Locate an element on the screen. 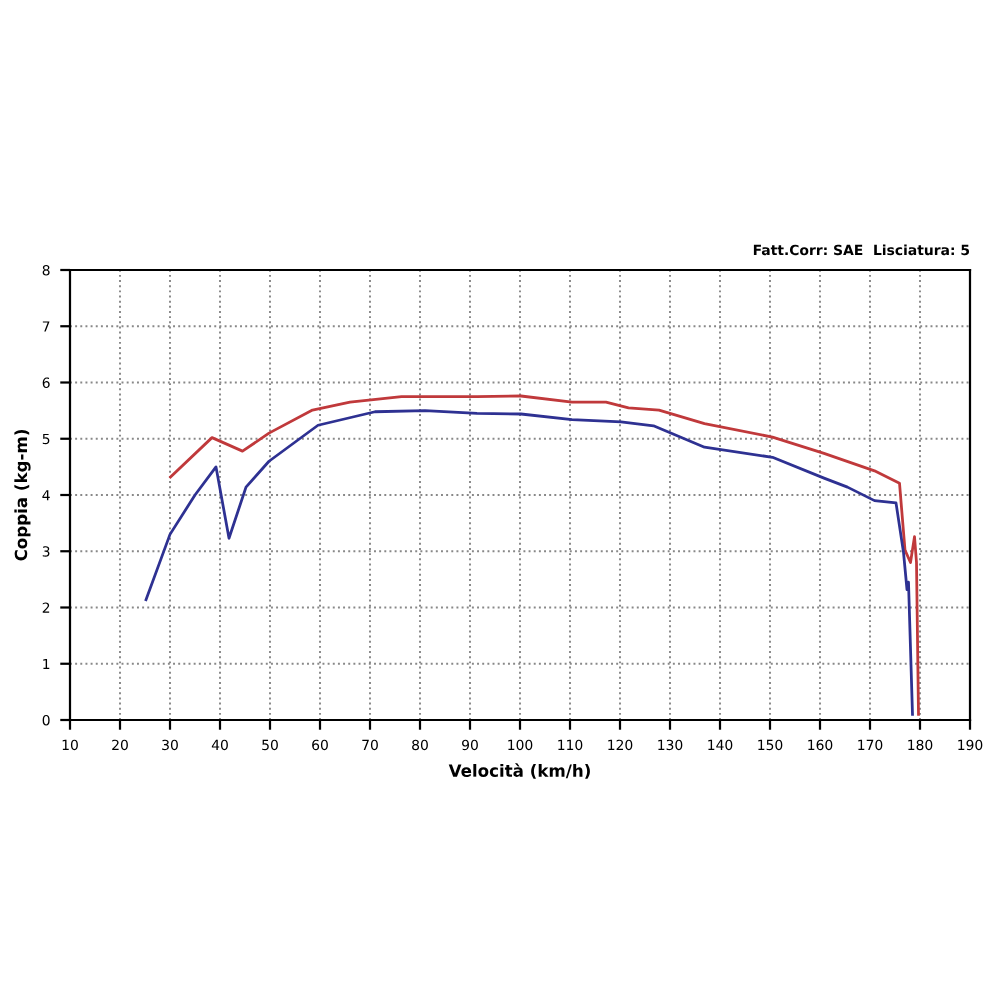  y-axis-title: Coppia (kg-m) is located at coordinates (22, 495).